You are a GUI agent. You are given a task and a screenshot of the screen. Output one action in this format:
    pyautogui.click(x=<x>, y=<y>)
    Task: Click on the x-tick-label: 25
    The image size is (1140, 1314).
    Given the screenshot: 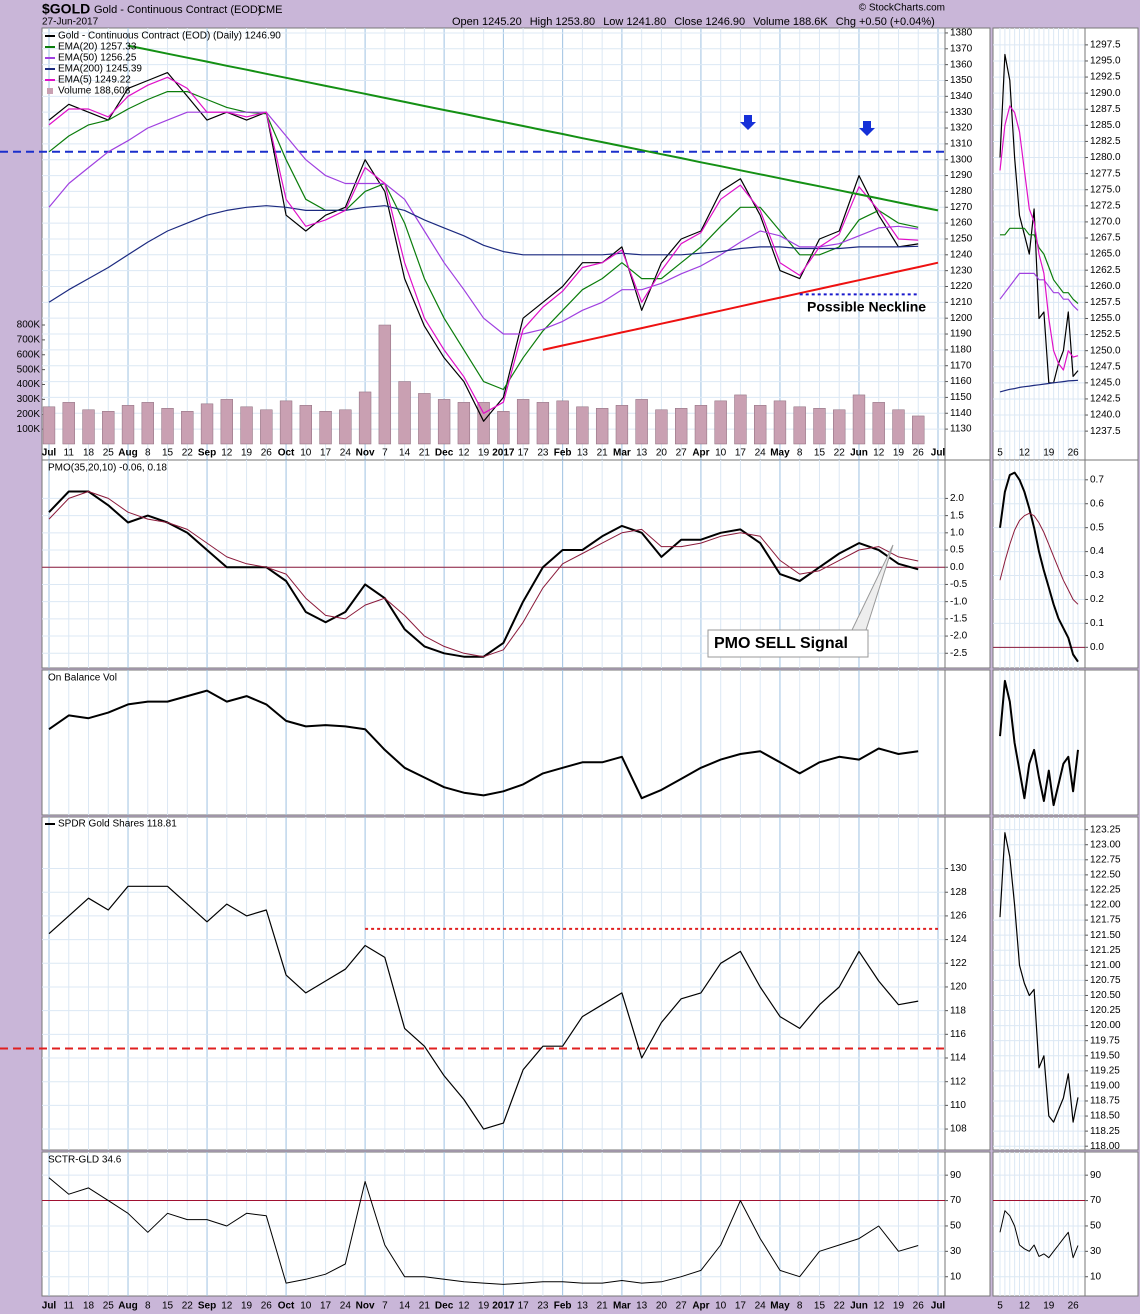 What is the action you would take?
    pyautogui.click(x=109, y=453)
    